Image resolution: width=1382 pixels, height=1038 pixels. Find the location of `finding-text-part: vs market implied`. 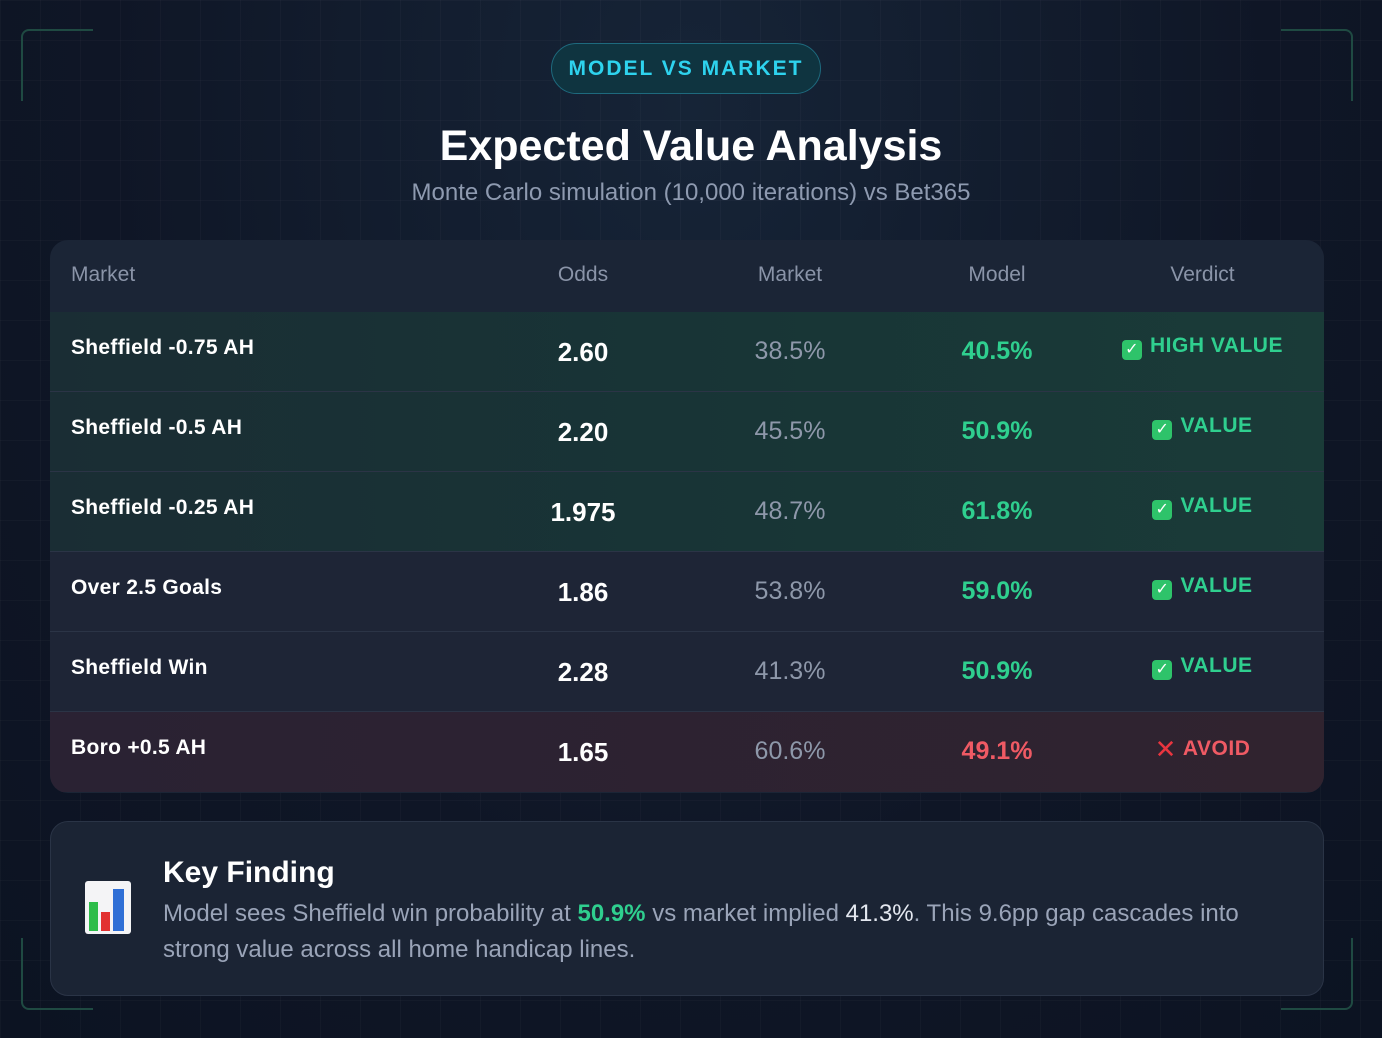

finding-text-part: vs market implied is located at coordinates (745, 913).